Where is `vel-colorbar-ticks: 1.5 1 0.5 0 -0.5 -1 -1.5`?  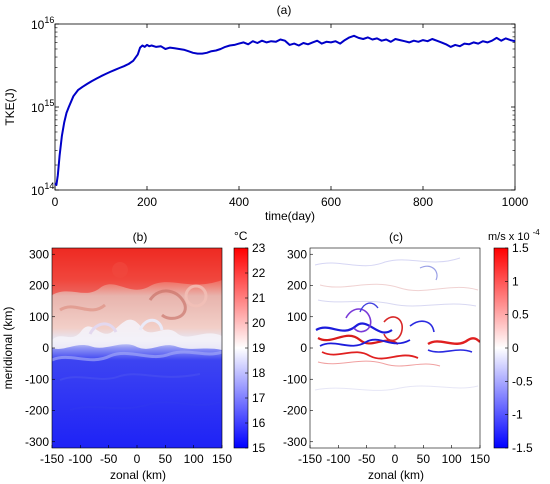 vel-colorbar-ticks: 1.5 1 0.5 0 -0.5 -1 -1.5 is located at coordinates (519, 348).